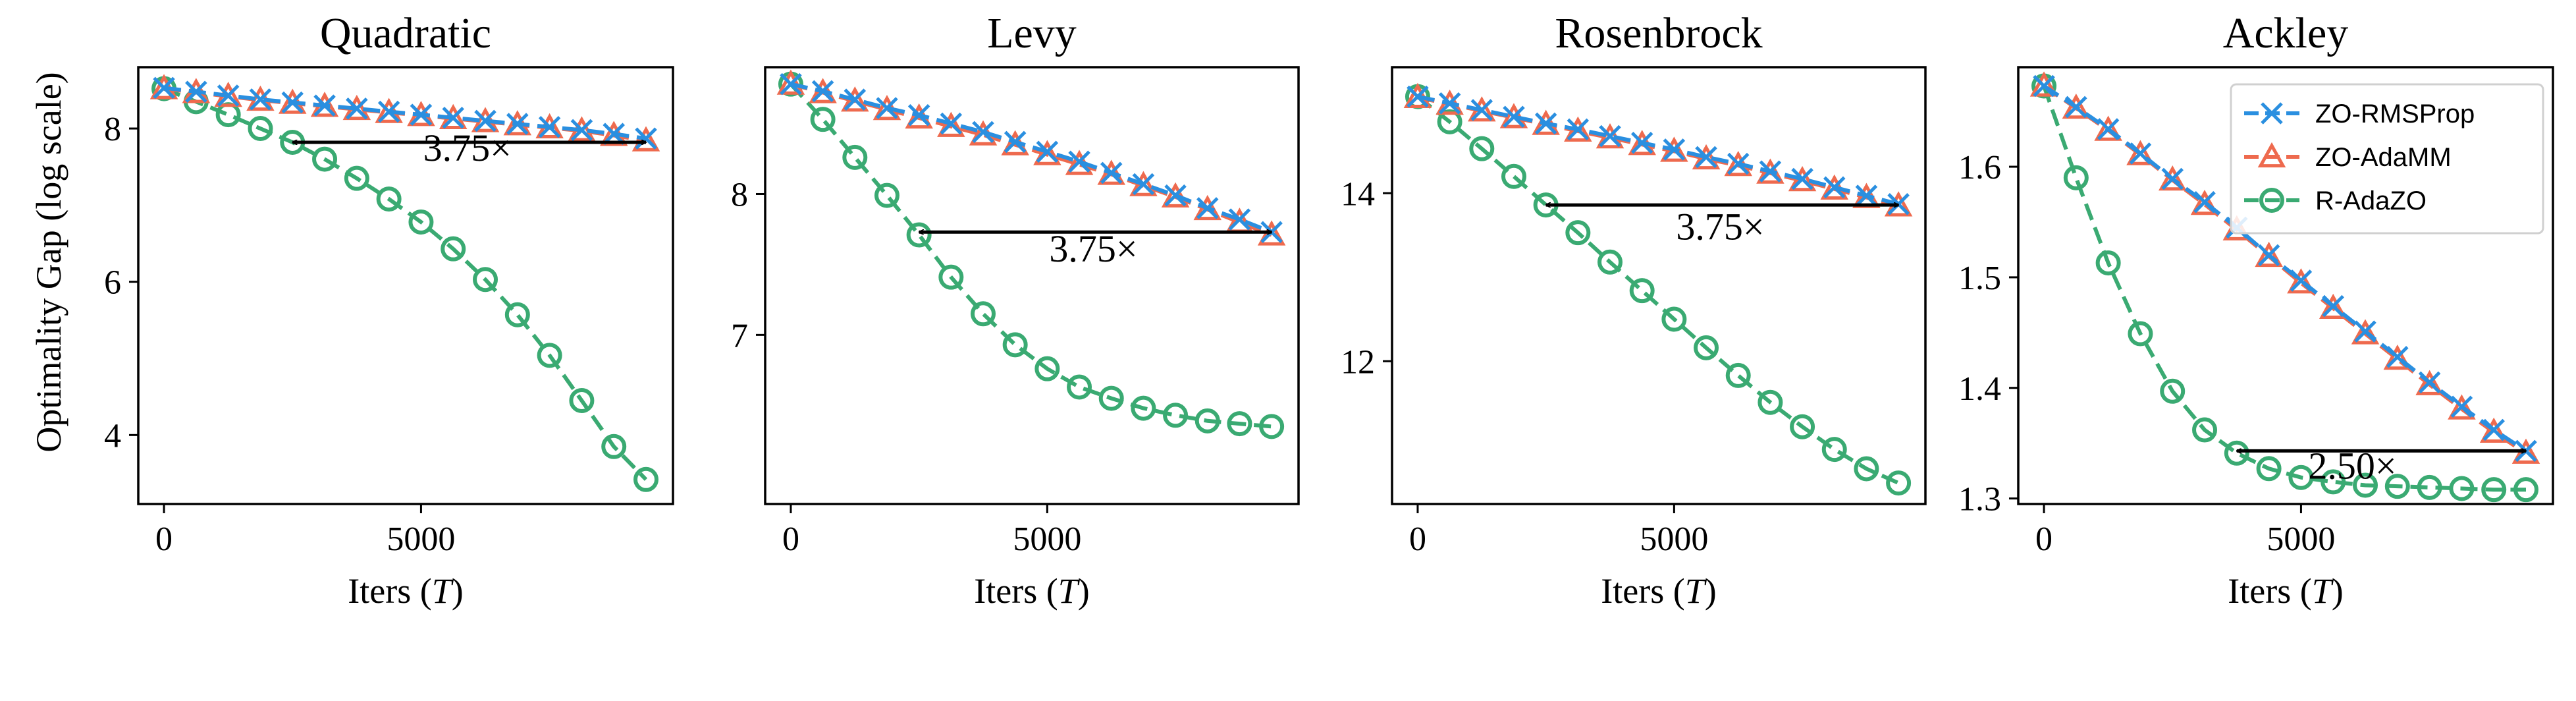  What do you see at coordinates (112, 283) in the screenshot?
I see `y-tick-label: 6` at bounding box center [112, 283].